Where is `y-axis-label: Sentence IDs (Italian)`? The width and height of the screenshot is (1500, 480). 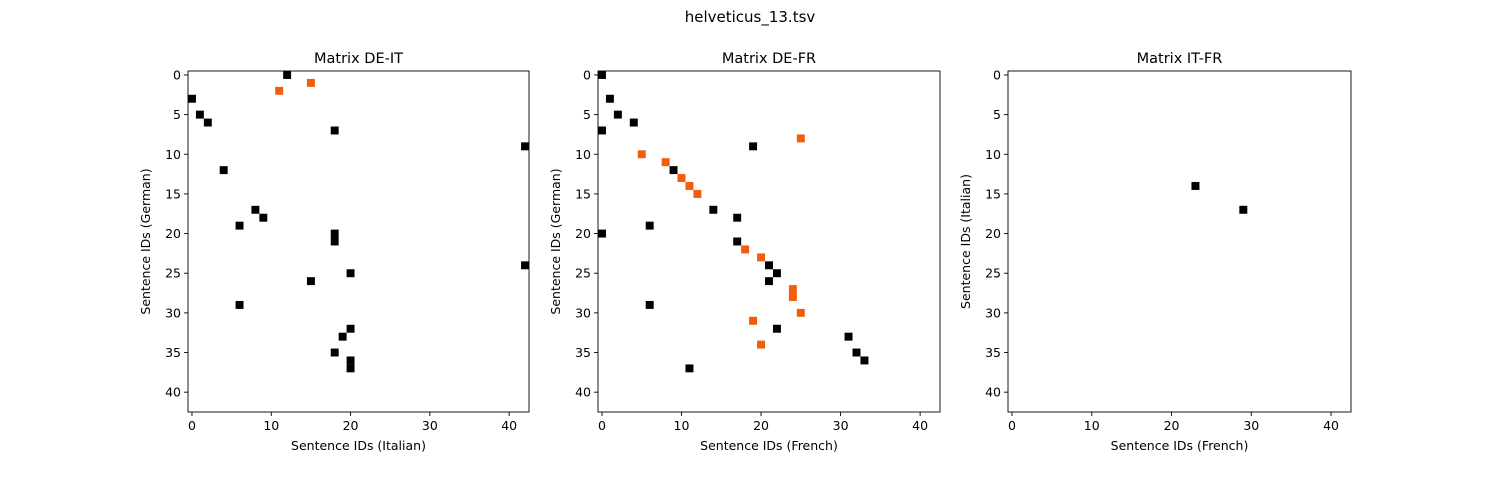
y-axis-label: Sentence IDs (Italian) is located at coordinates (965, 241).